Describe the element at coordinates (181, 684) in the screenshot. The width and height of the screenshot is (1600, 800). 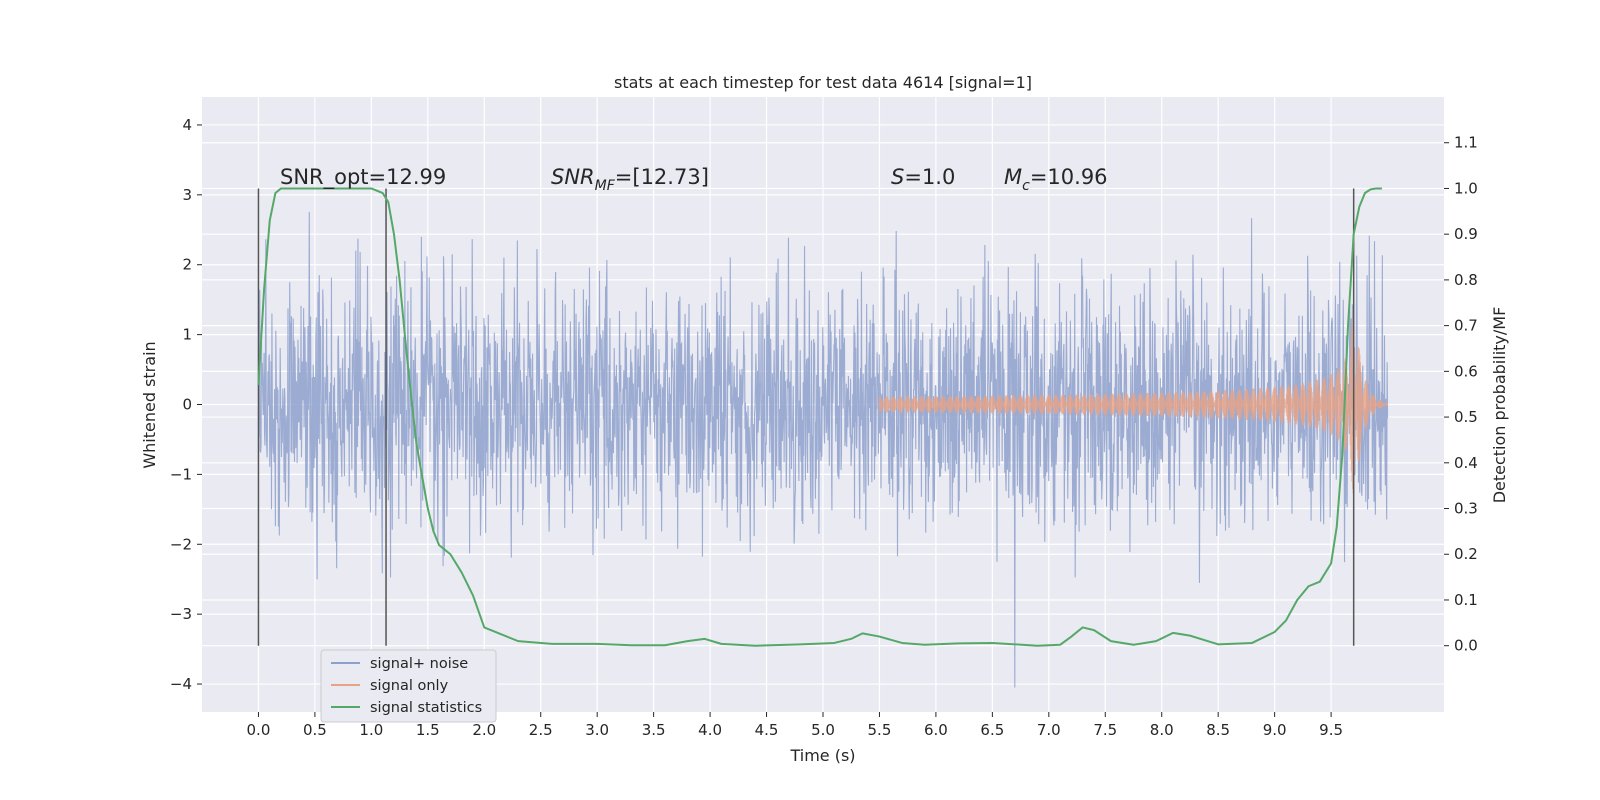
I see `y-tick-label: −4` at that location.